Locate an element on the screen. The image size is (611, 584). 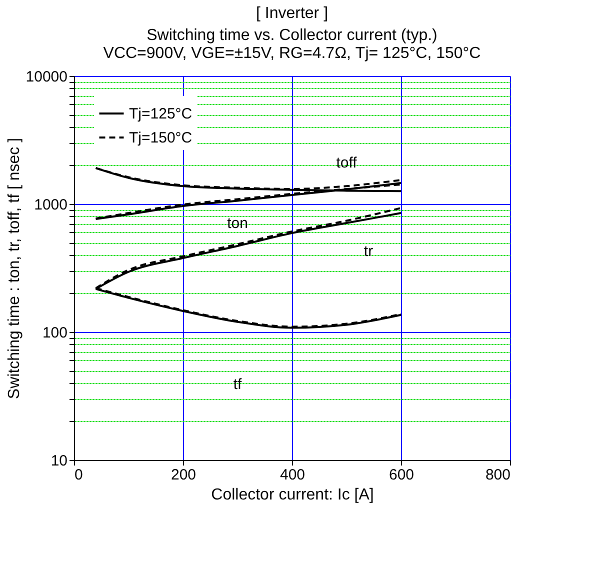
y-tick-label: 10 is located at coordinates (59, 461).